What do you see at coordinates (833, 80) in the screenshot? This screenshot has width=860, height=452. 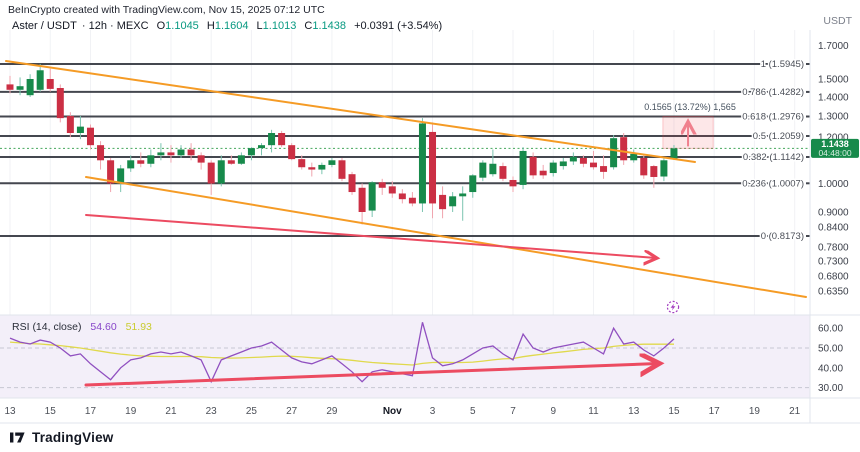 I see `price-tick-label: 1.5000` at bounding box center [833, 80].